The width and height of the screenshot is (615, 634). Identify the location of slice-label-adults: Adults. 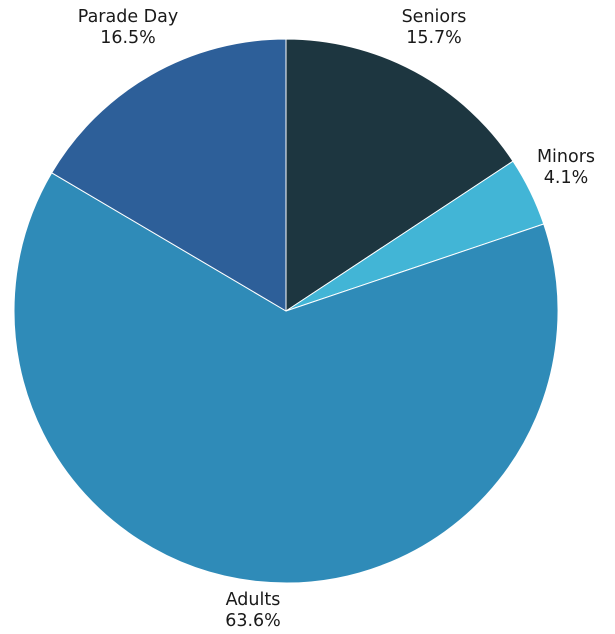
(253, 600).